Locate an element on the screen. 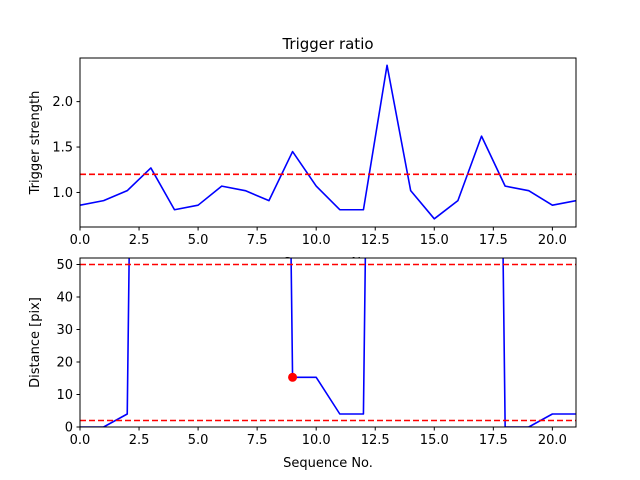 Image resolution: width=640 pixels, height=480 pixels. chart-title: Trigger ratio is located at coordinates (327, 44).